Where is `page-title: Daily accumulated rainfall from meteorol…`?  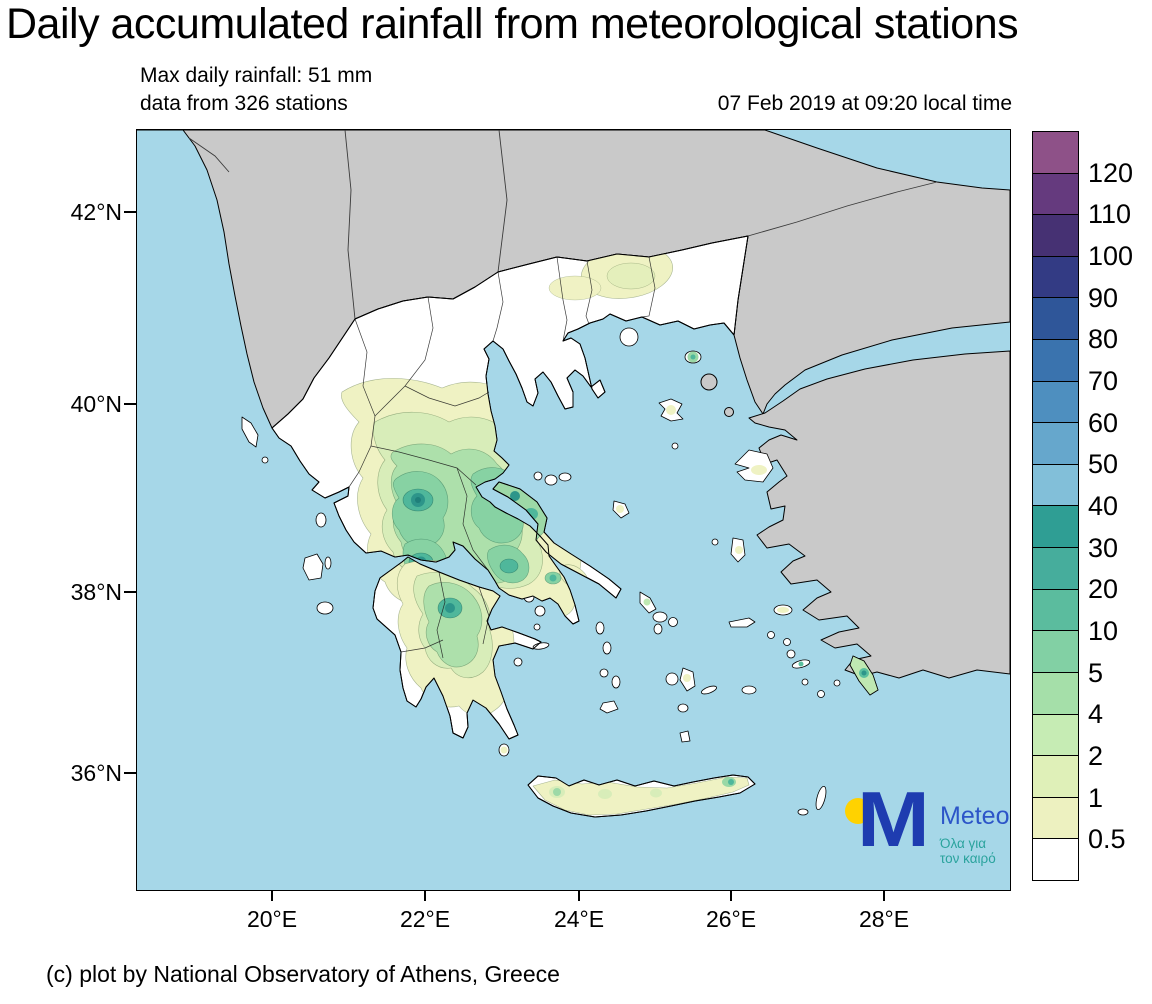 page-title: Daily accumulated rainfall from meteorol… is located at coordinates (512, 24).